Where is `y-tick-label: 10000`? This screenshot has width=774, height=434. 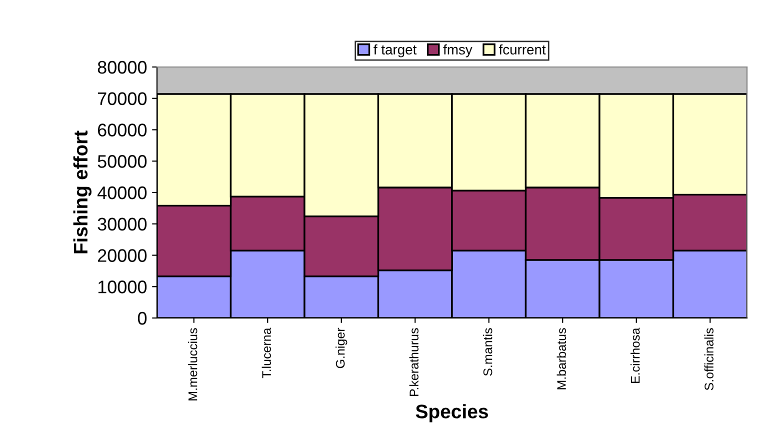 y-tick-label: 10000 is located at coordinates (122, 287).